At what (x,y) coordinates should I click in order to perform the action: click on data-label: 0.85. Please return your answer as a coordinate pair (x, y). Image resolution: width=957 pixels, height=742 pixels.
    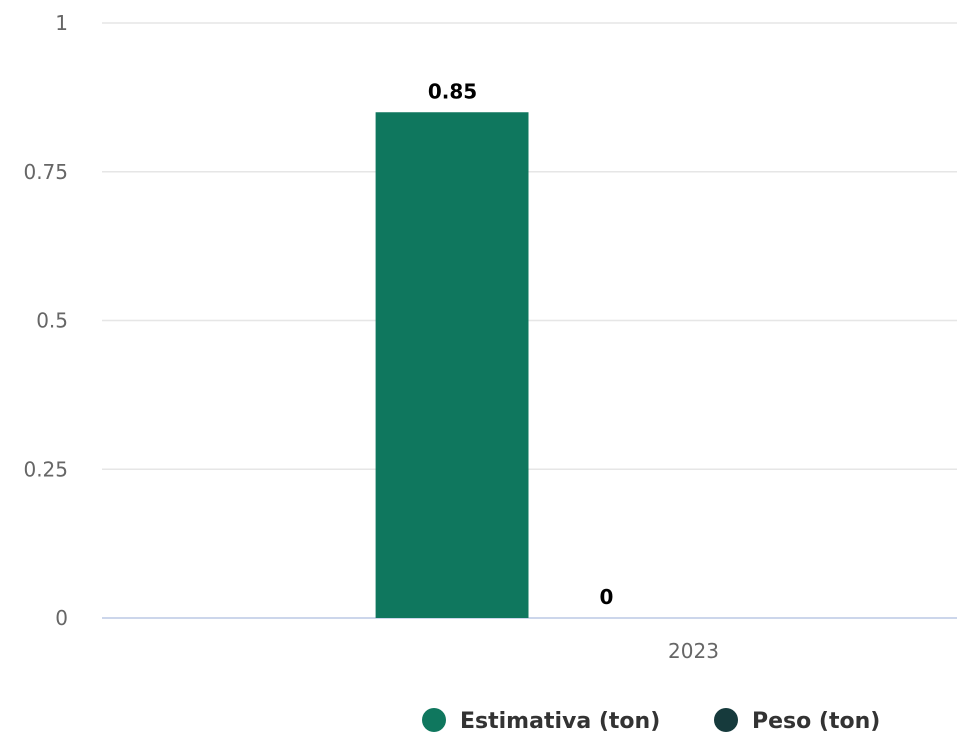
    Looking at the image, I should click on (452, 91).